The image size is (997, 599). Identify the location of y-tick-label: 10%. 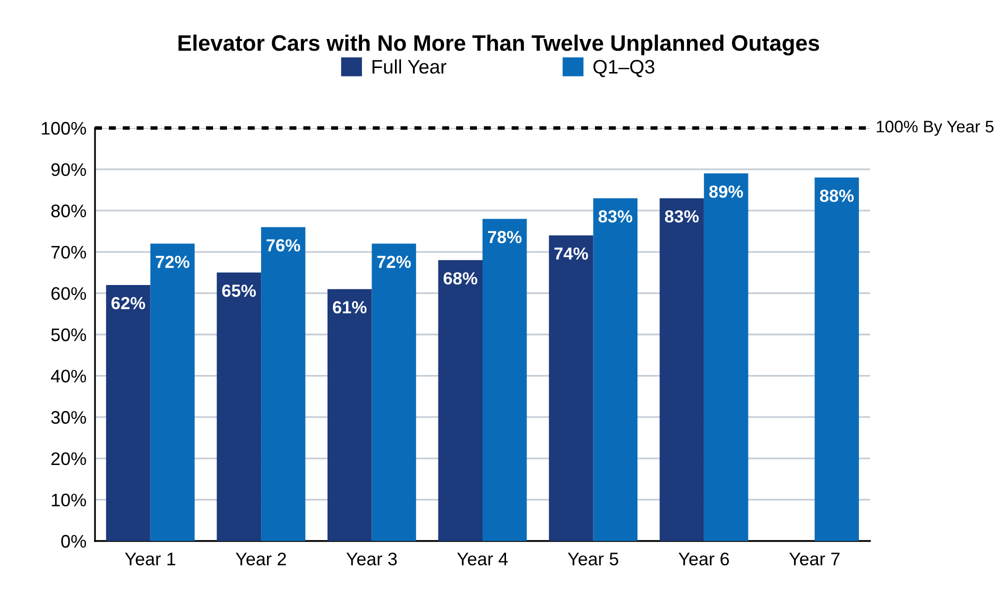
(69, 500).